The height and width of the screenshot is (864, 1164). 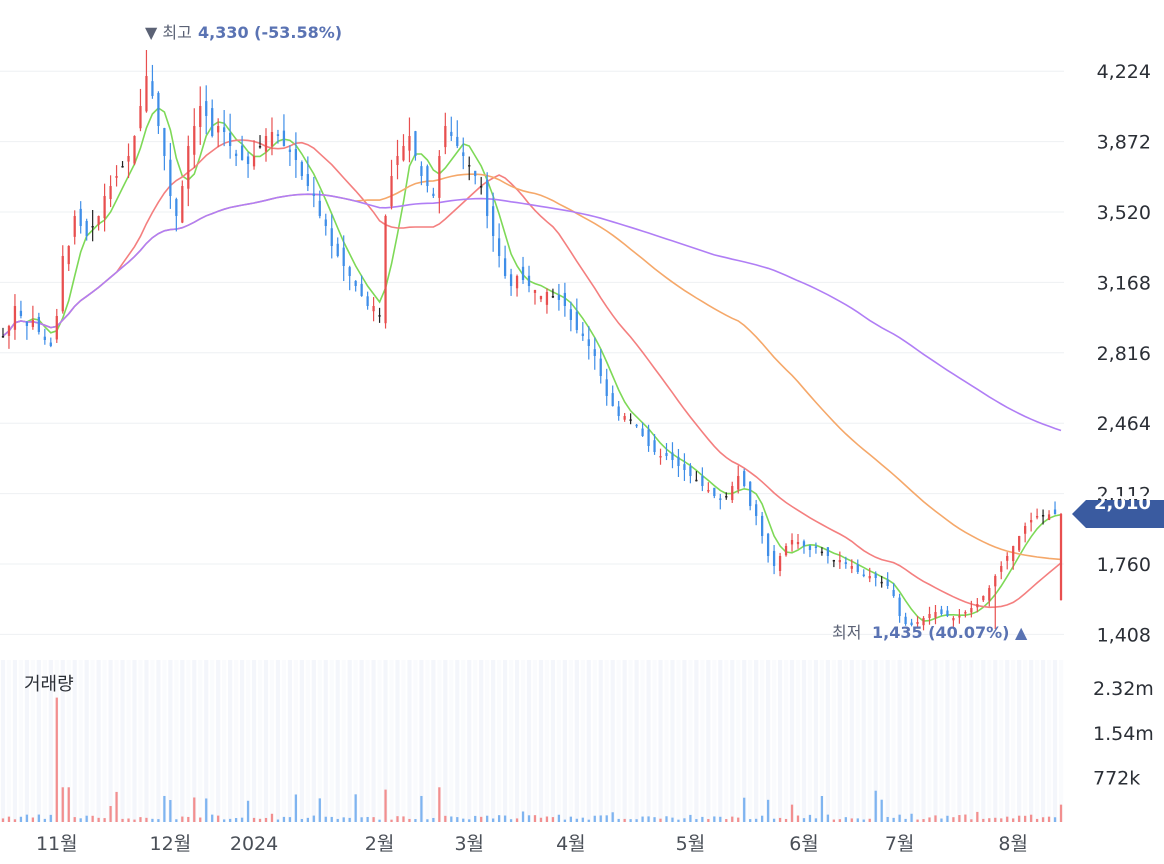 I want to click on current-price-badge-shape, so click(x=1118, y=514).